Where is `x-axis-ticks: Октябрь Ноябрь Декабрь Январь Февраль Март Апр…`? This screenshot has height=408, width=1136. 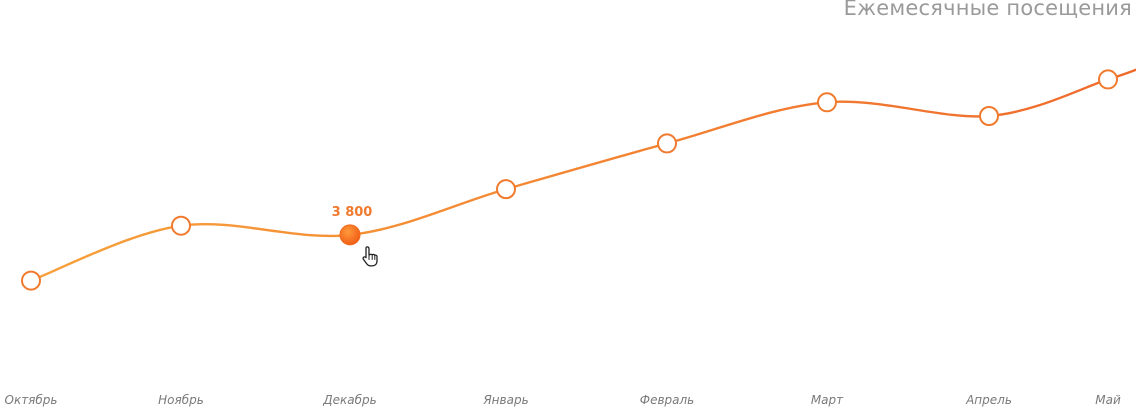 x-axis-ticks: Октябрь Ноябрь Декабрь Январь Февраль Март Апр… is located at coordinates (563, 400).